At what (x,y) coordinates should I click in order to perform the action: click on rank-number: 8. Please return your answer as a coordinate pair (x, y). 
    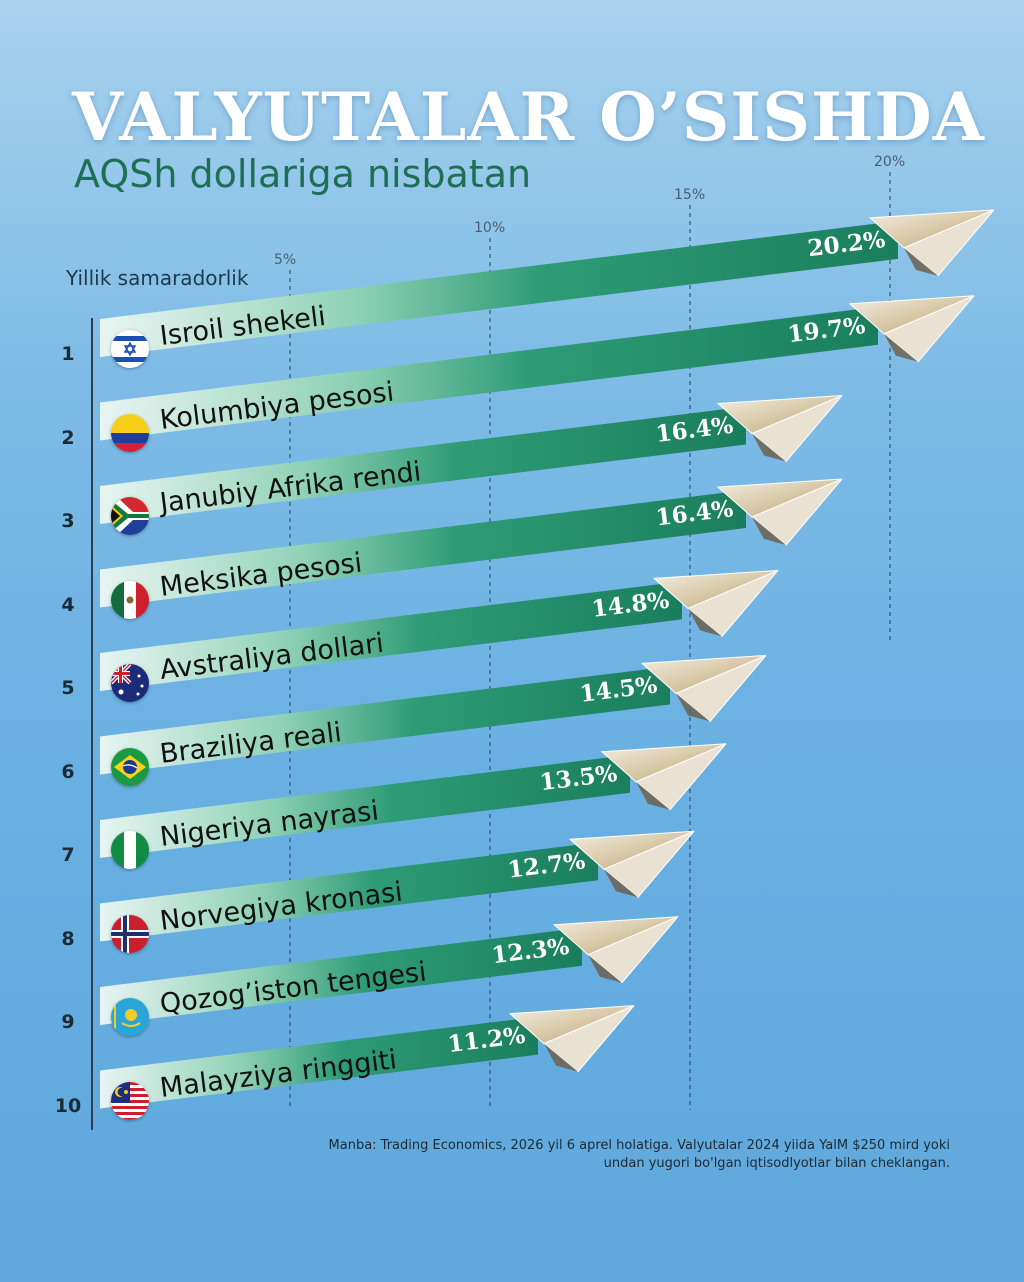
    Looking at the image, I should click on (68, 938).